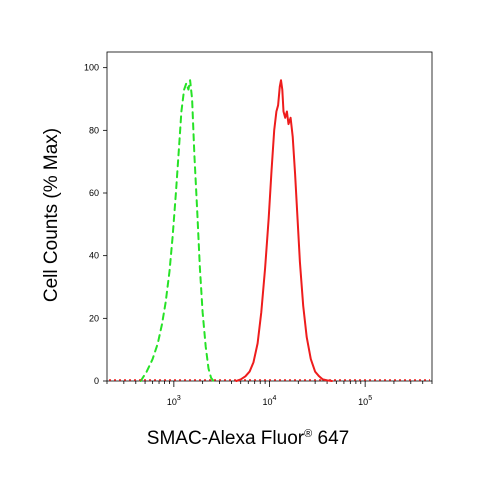 This screenshot has width=500, height=500. Describe the element at coordinates (94, 256) in the screenshot. I see `y-tick-label: 40` at that location.